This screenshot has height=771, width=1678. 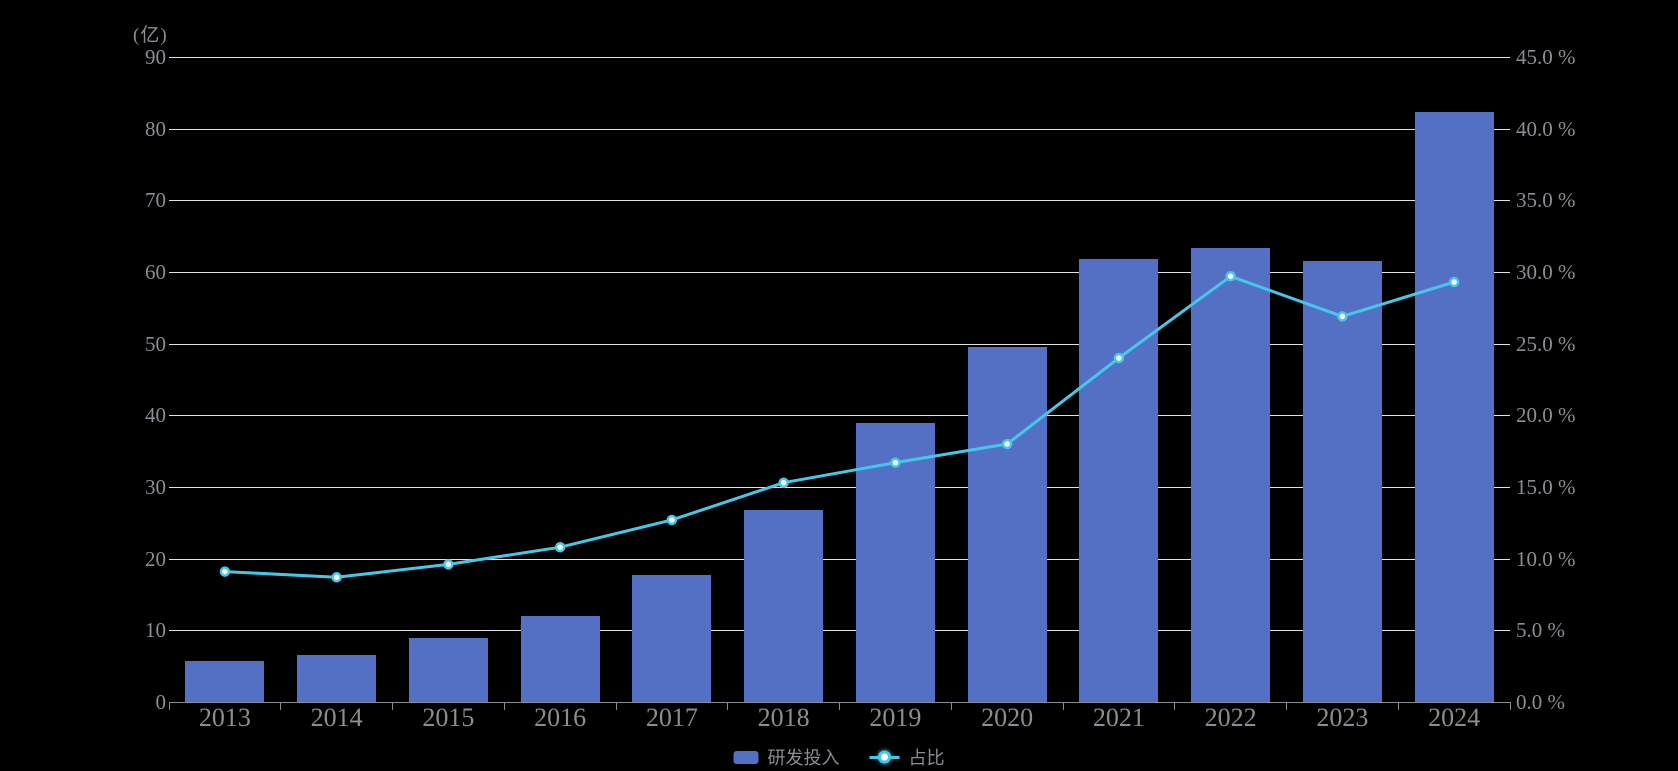 What do you see at coordinates (1546, 343) in the screenshot?
I see `y-right-tick-25: 25.0 %` at bounding box center [1546, 343].